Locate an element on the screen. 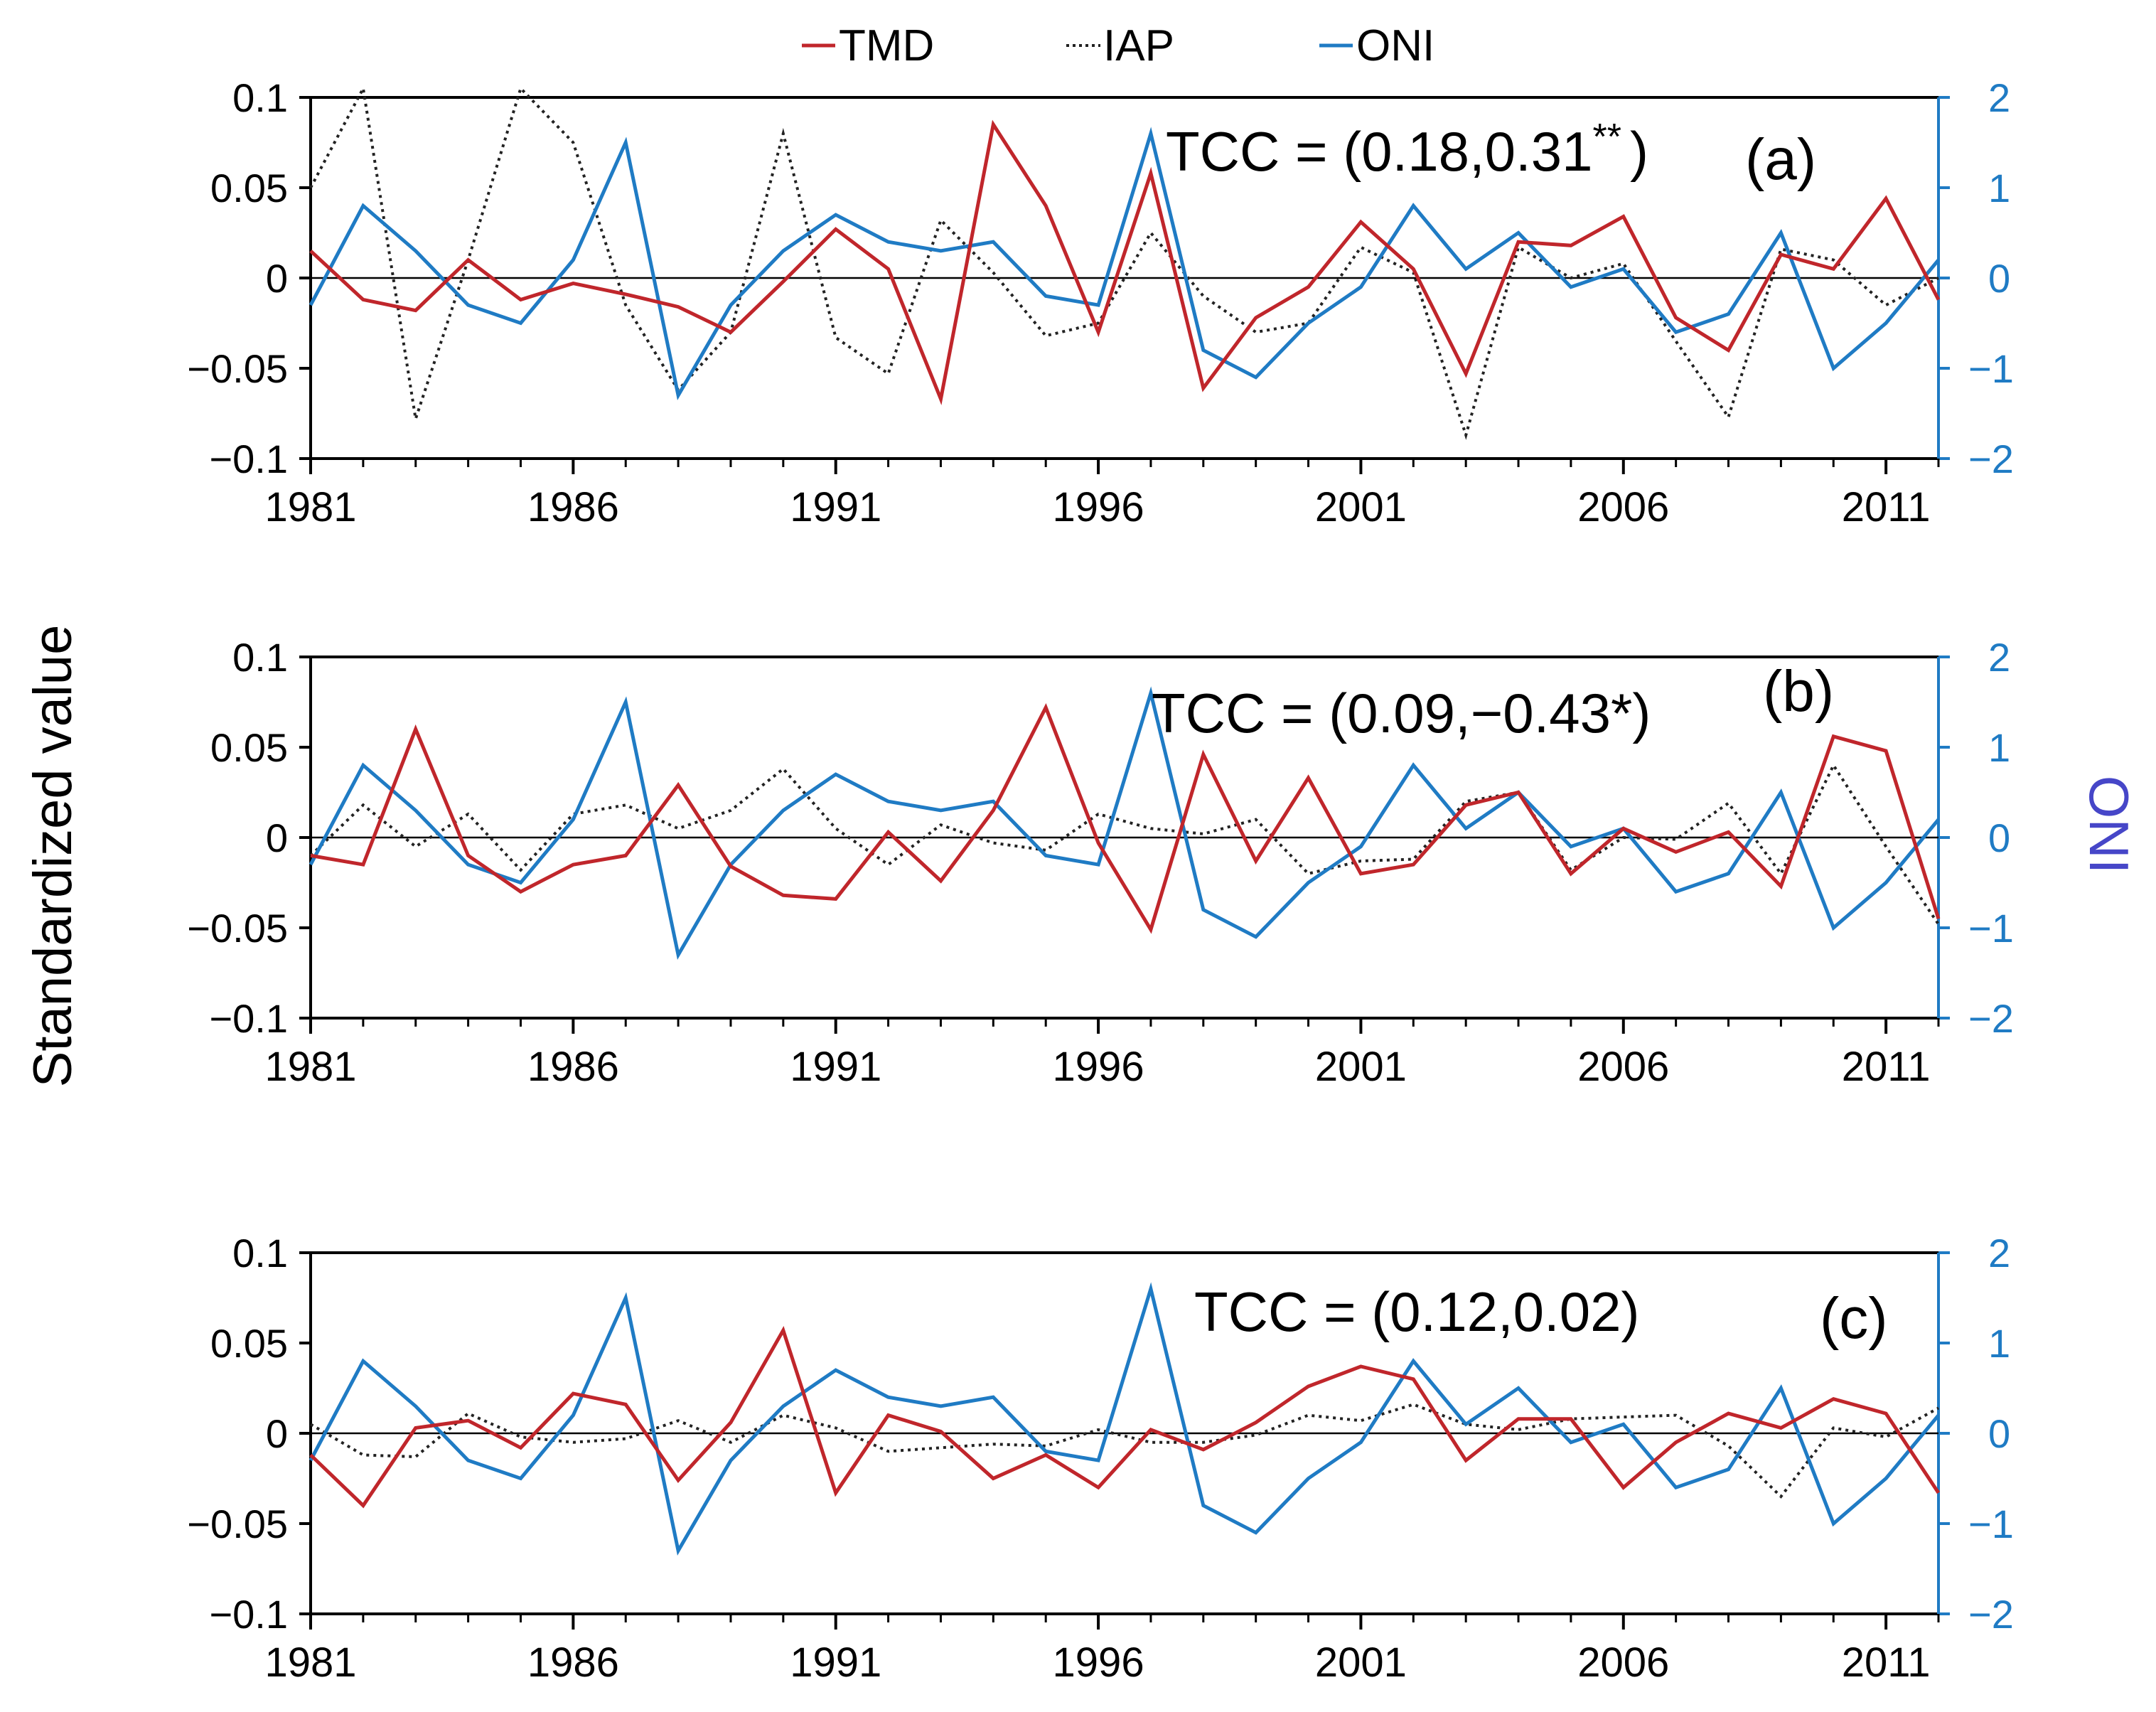  legend-iap-label: IAP is located at coordinates (1138, 45).